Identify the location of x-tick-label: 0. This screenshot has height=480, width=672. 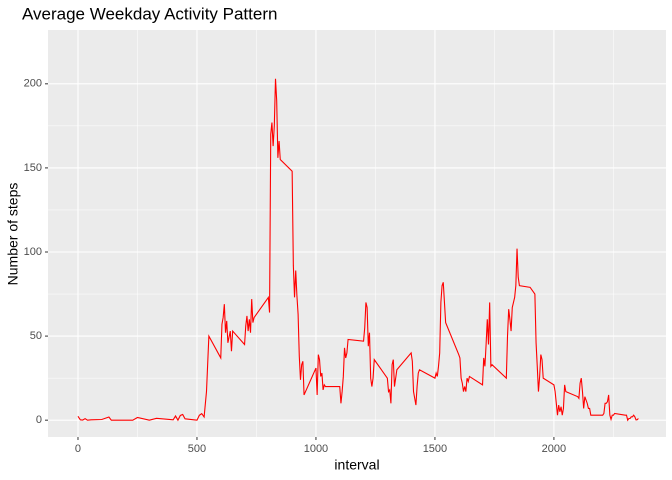
(78, 449).